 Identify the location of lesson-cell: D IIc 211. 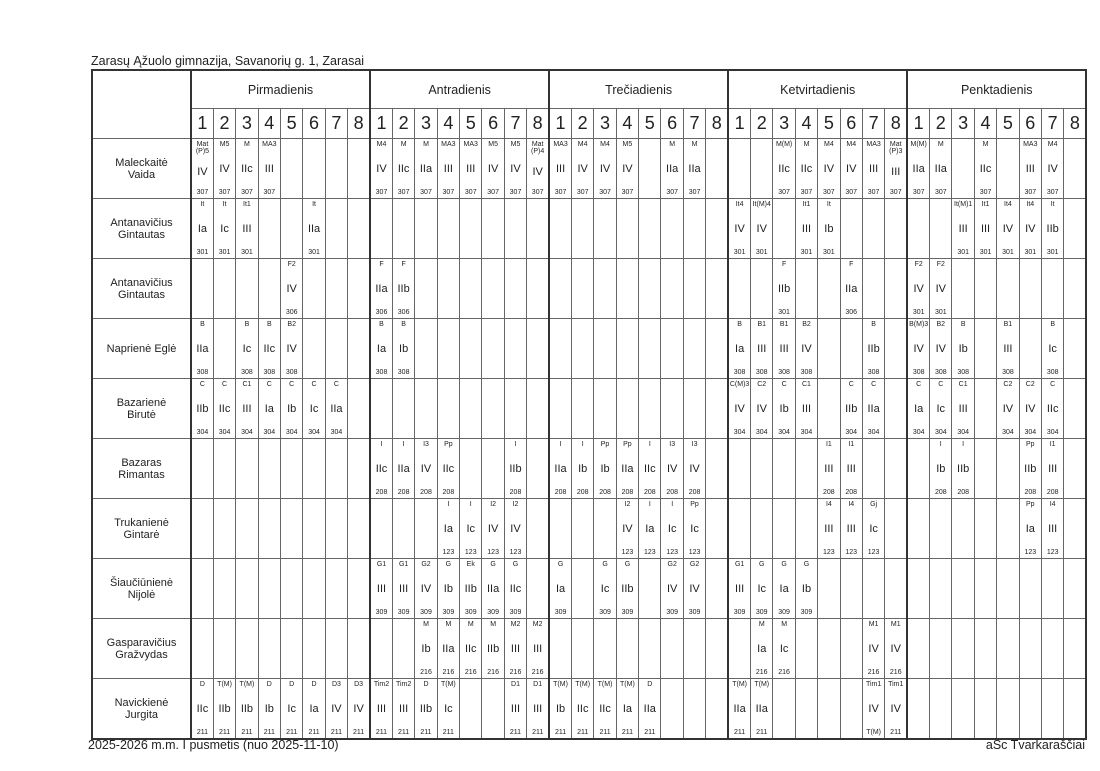
(201, 709).